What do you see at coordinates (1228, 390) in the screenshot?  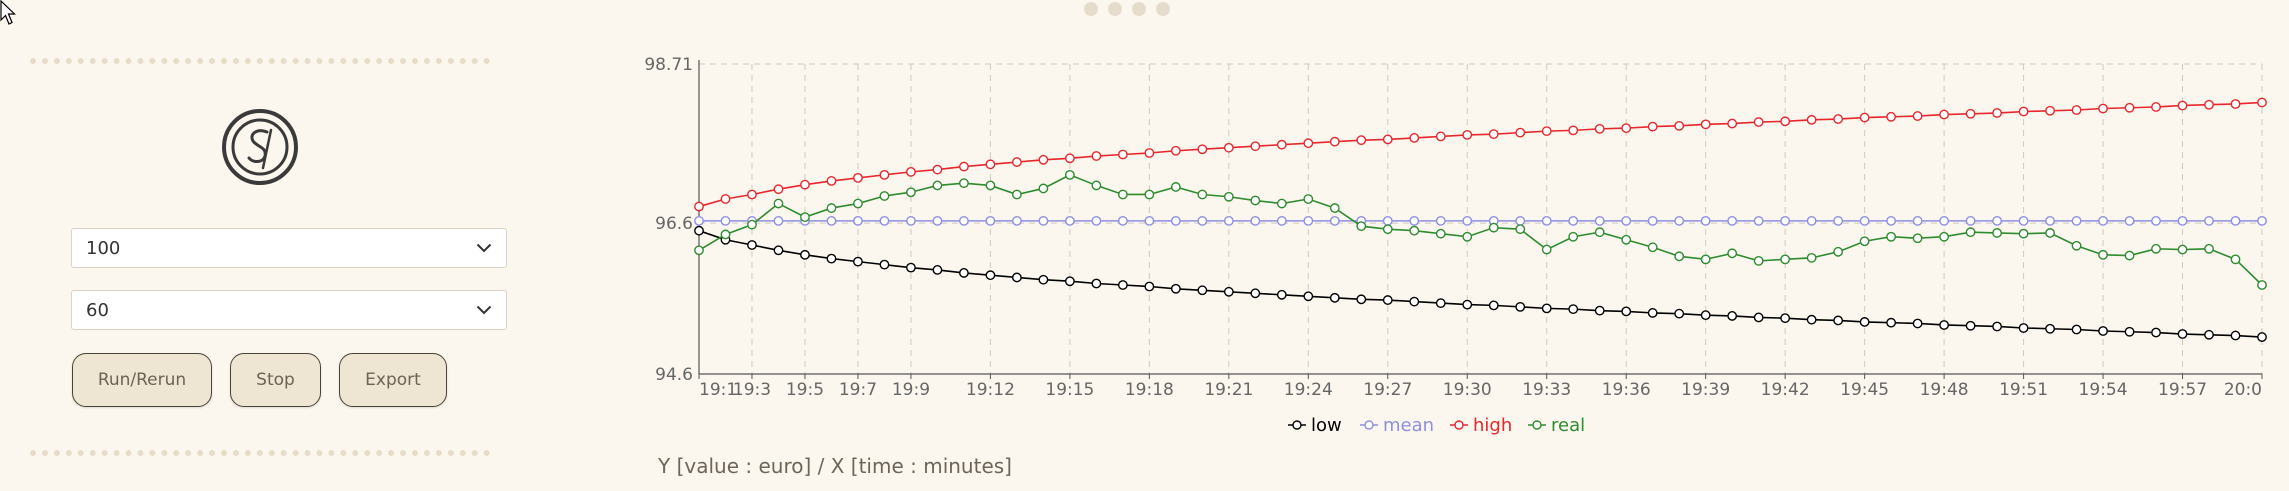 I see `x-tick-label: 19:21` at bounding box center [1228, 390].